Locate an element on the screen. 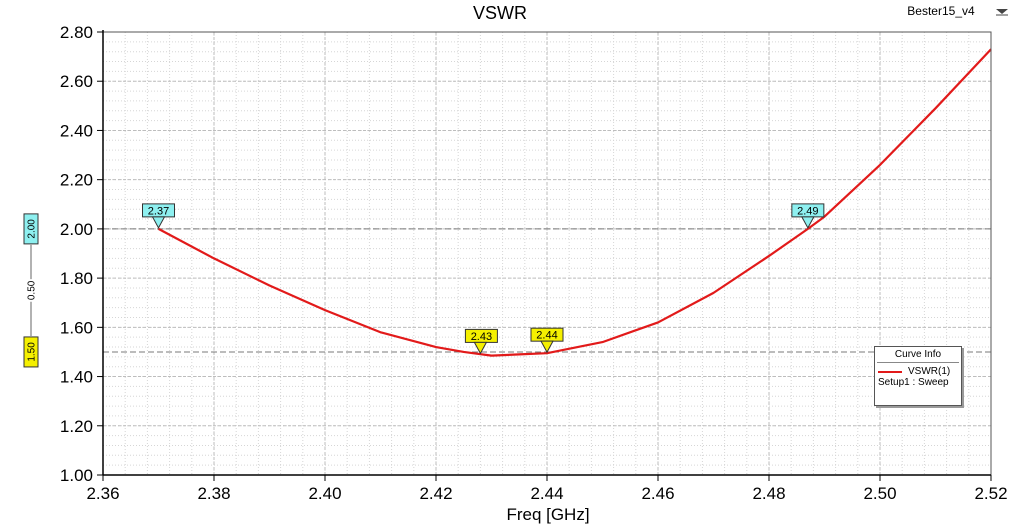  side-tag-label: 2.00 is located at coordinates (32, 229).